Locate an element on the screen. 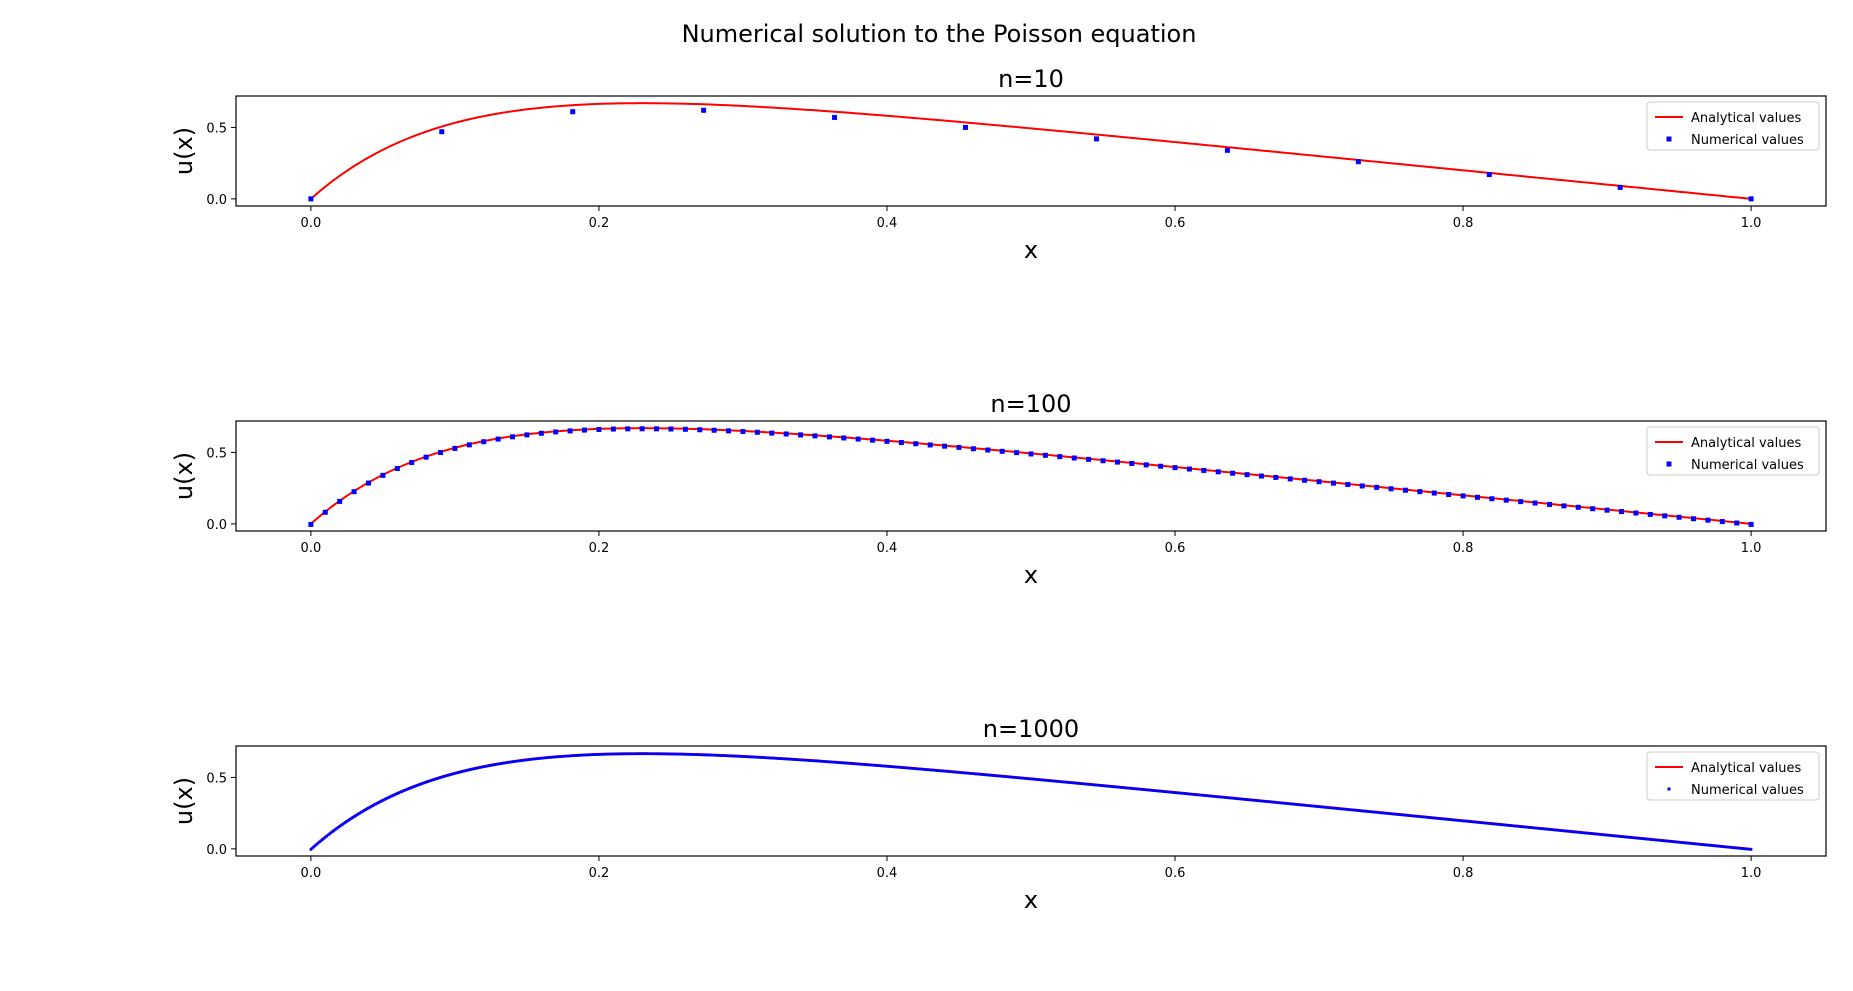 The height and width of the screenshot is (991, 1853). plot-area is located at coordinates (1031, 801).